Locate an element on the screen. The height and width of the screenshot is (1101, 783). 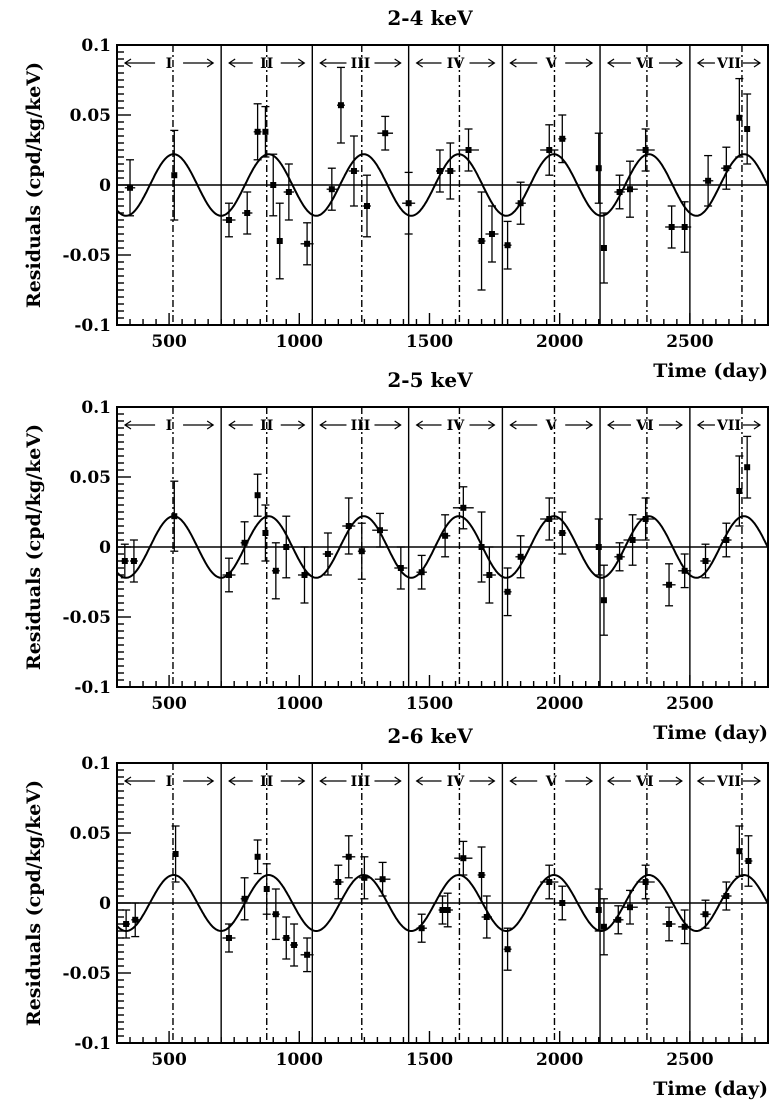
x-tick-label: 1000 is located at coordinates (299, 1060).